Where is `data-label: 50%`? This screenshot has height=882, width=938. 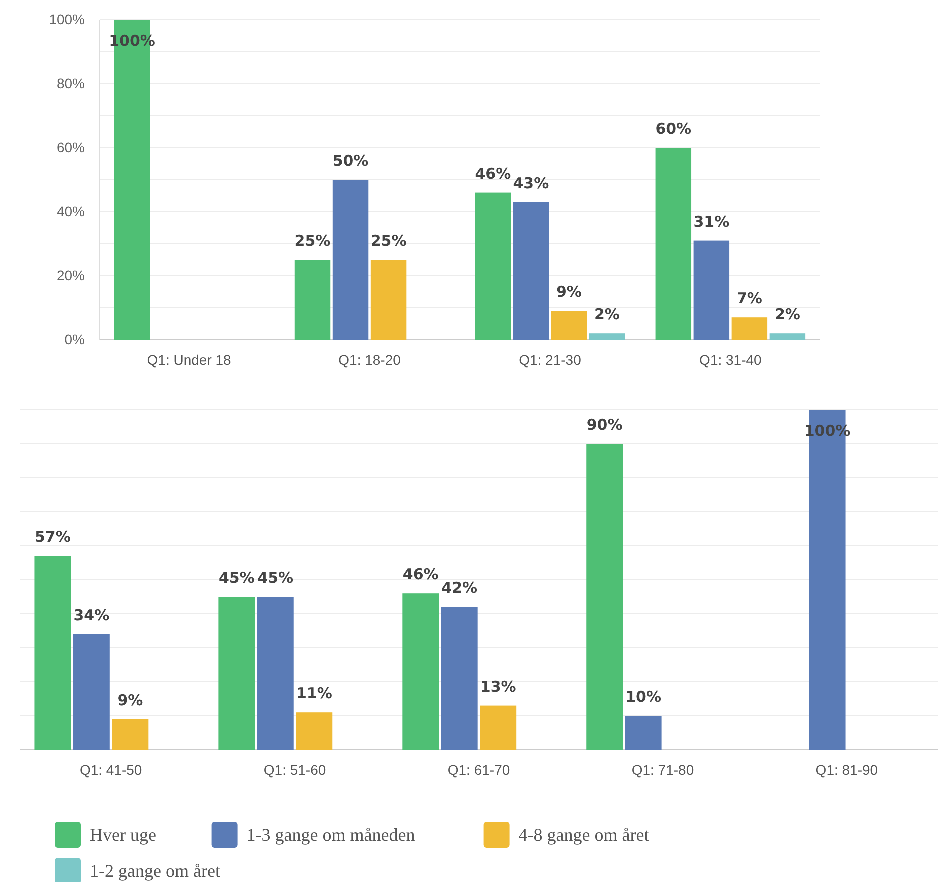
data-label: 50% is located at coordinates (350, 161).